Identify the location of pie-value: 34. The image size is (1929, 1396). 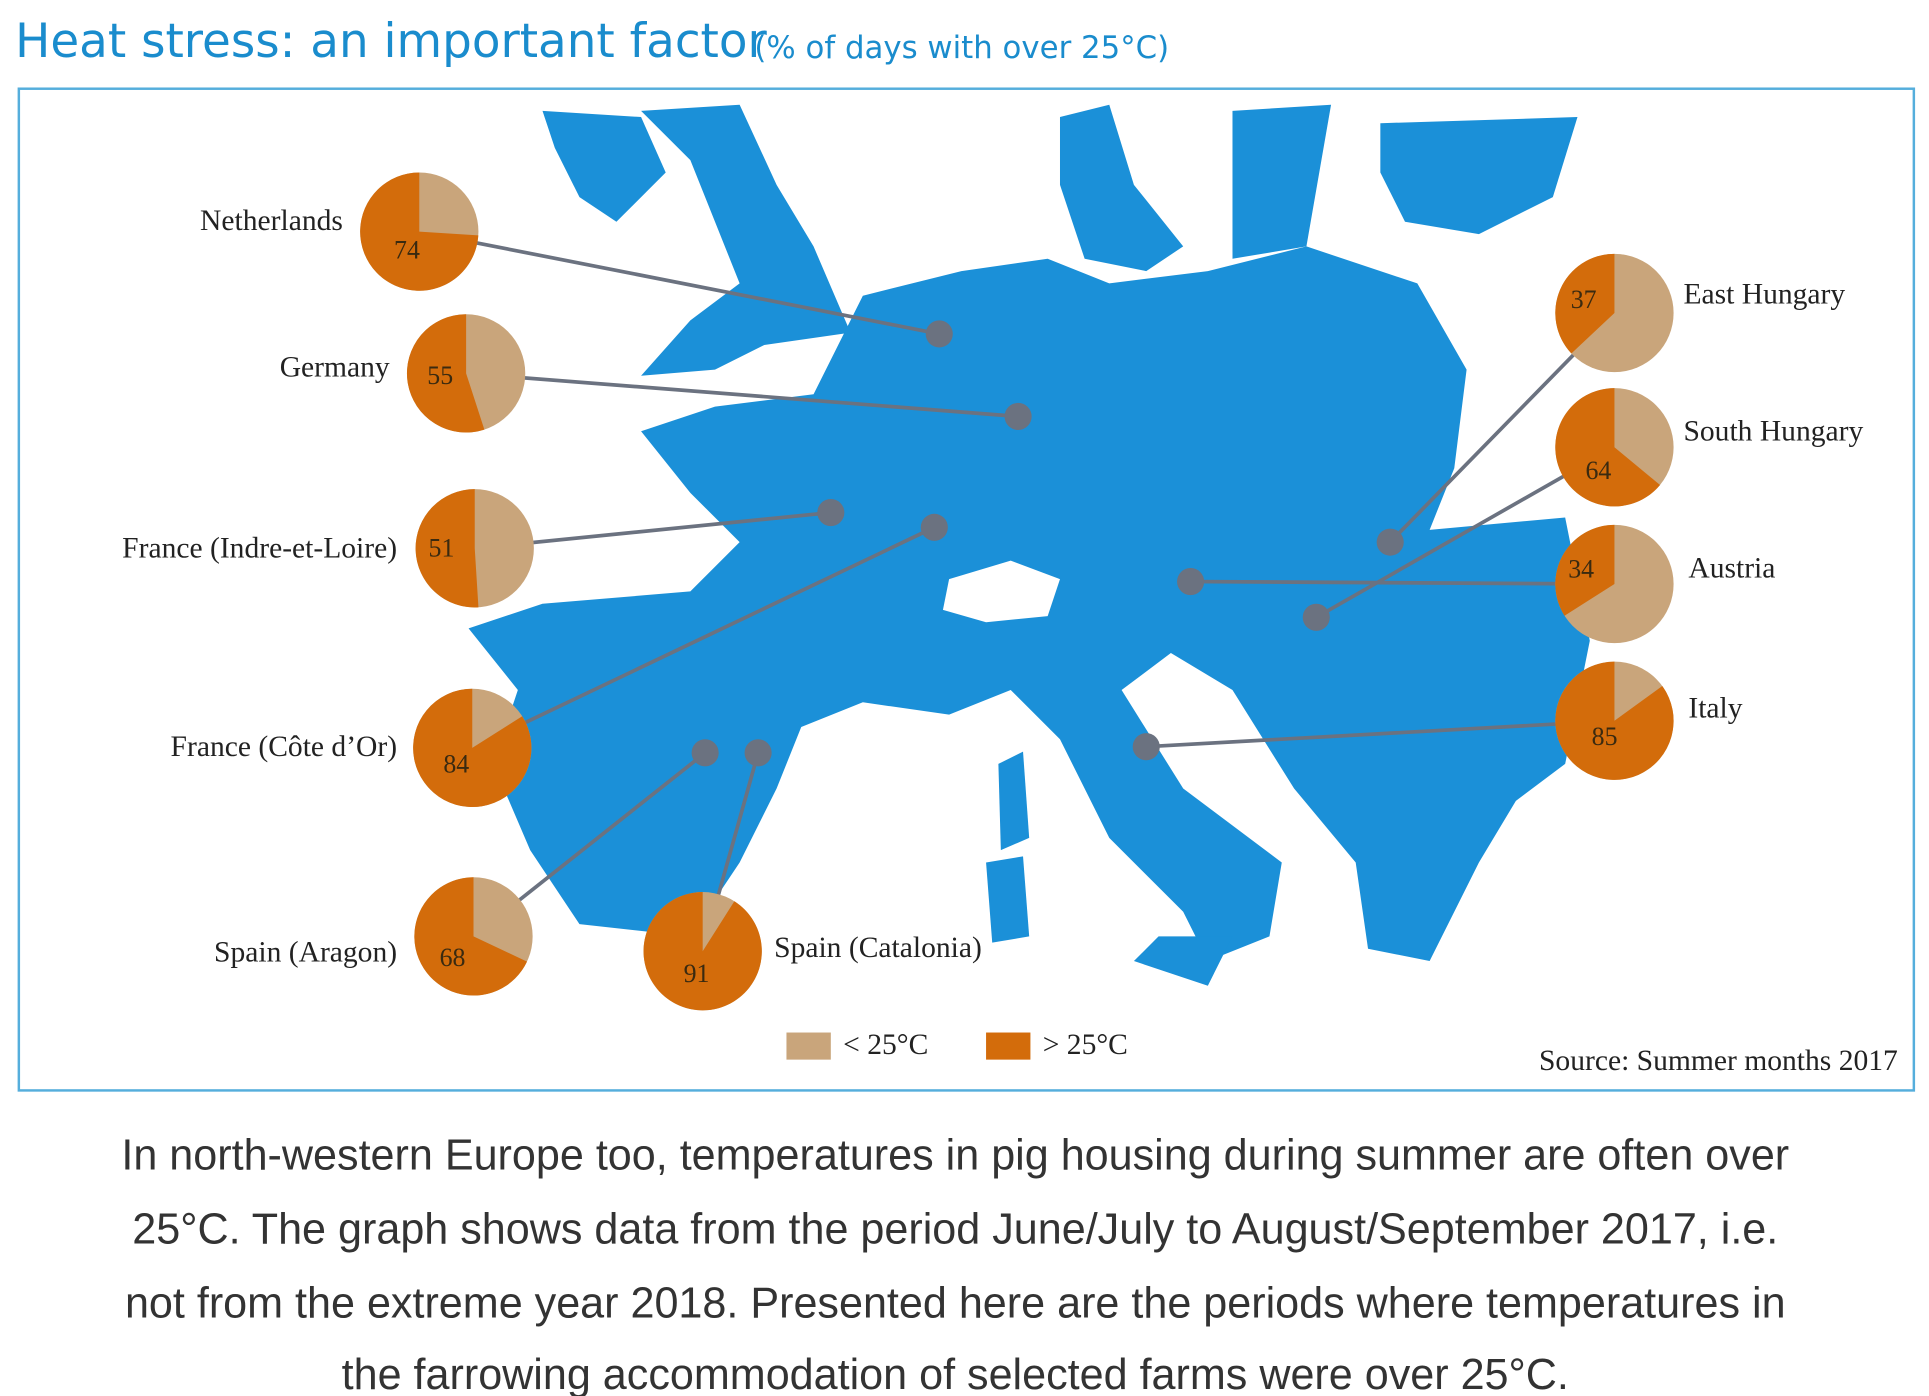
(1581, 569).